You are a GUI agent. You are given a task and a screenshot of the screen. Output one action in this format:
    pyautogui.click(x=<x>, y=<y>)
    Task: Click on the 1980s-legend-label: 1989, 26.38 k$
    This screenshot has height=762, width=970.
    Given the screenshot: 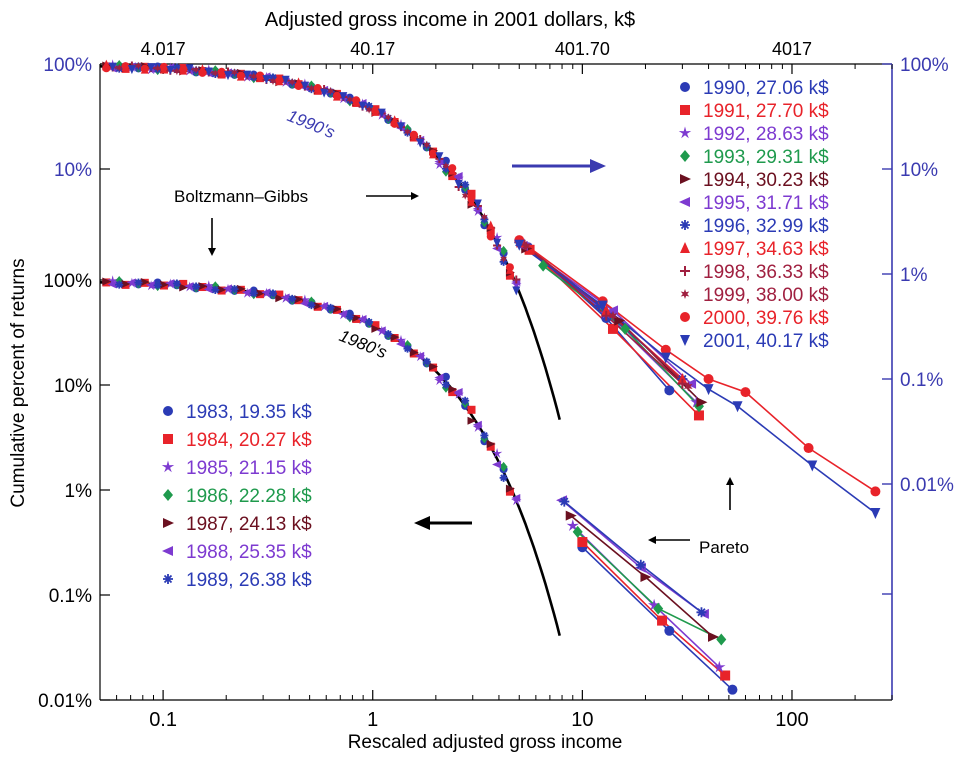 What is the action you would take?
    pyautogui.click(x=249, y=580)
    